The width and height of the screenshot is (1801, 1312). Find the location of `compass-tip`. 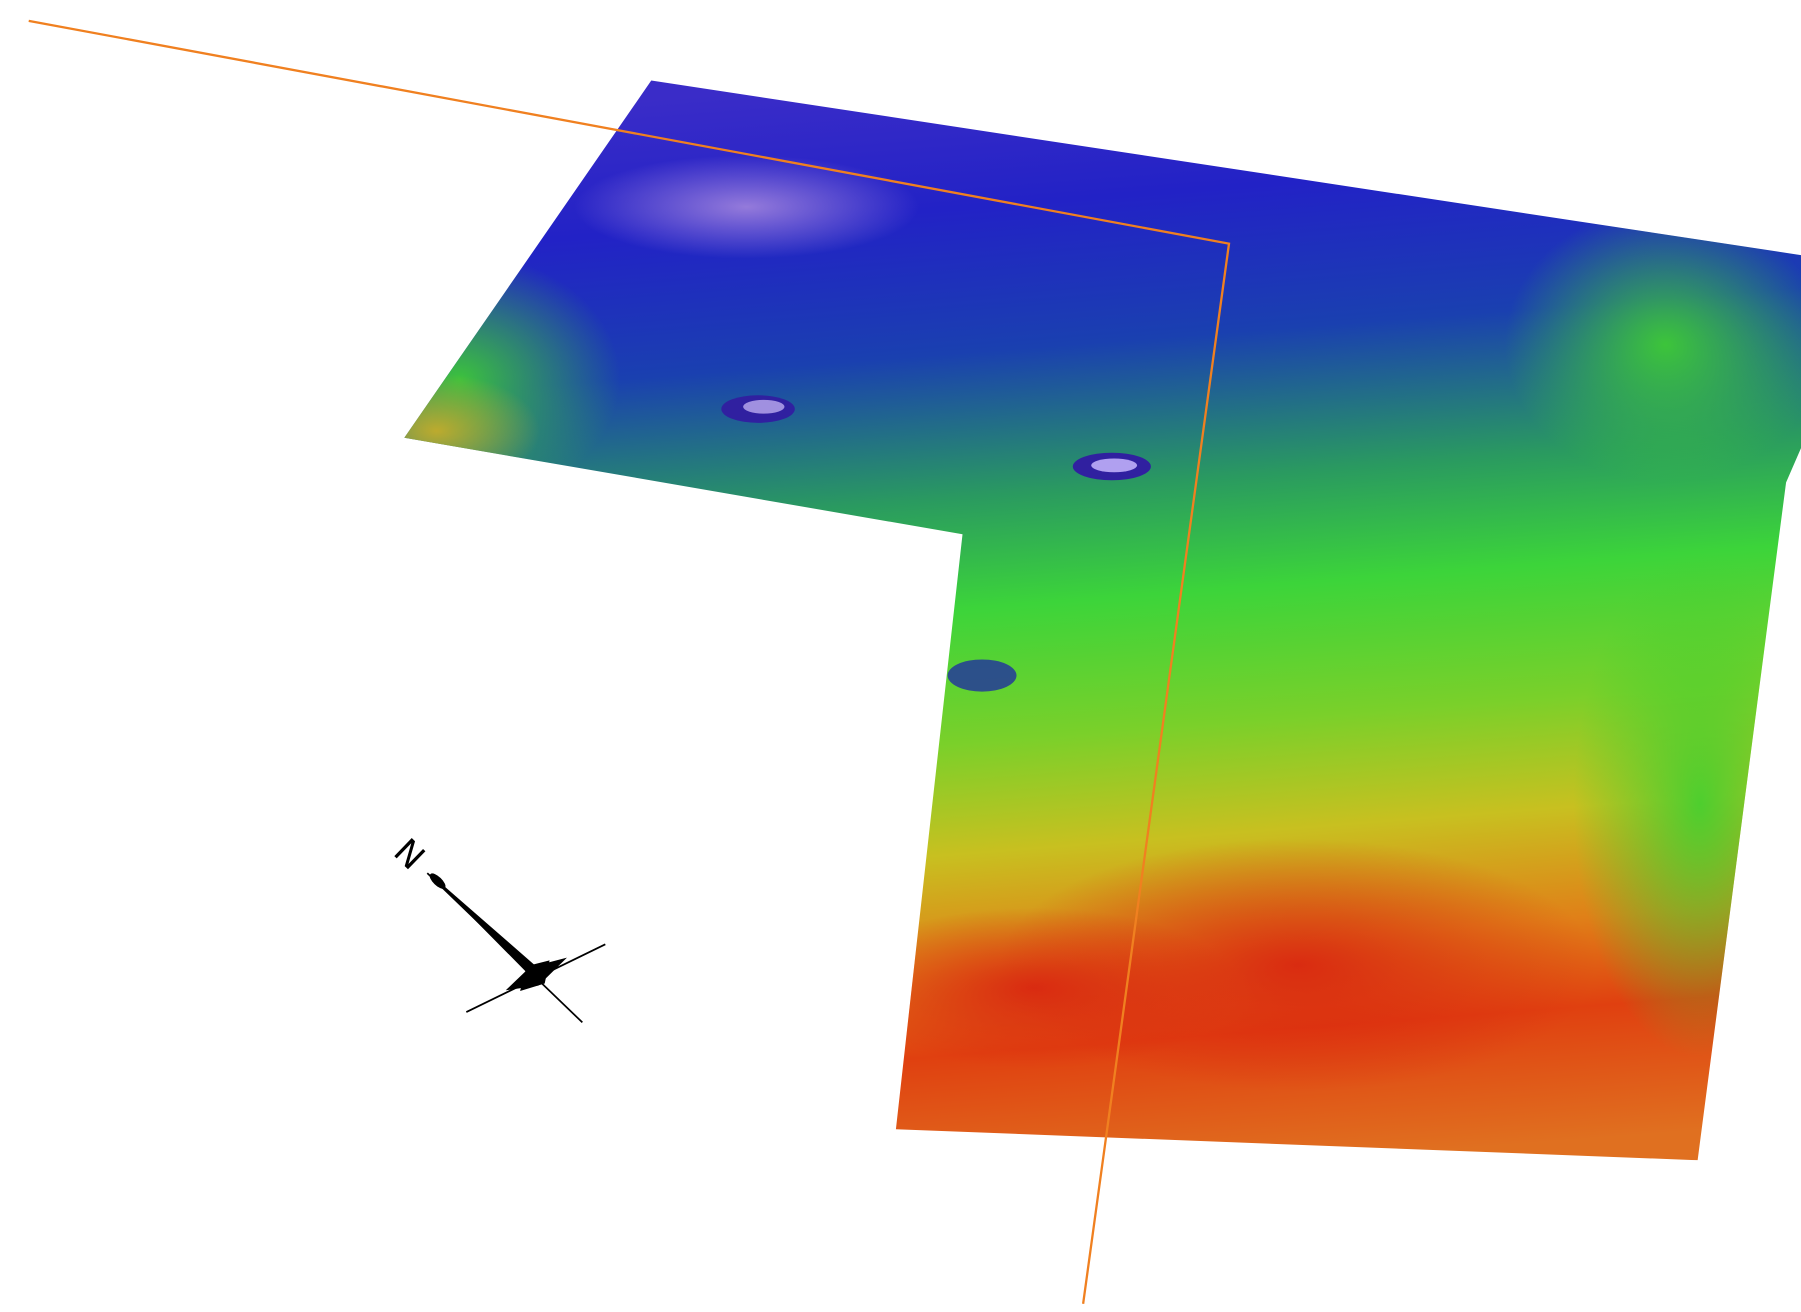

compass-tip is located at coordinates (437, 881).